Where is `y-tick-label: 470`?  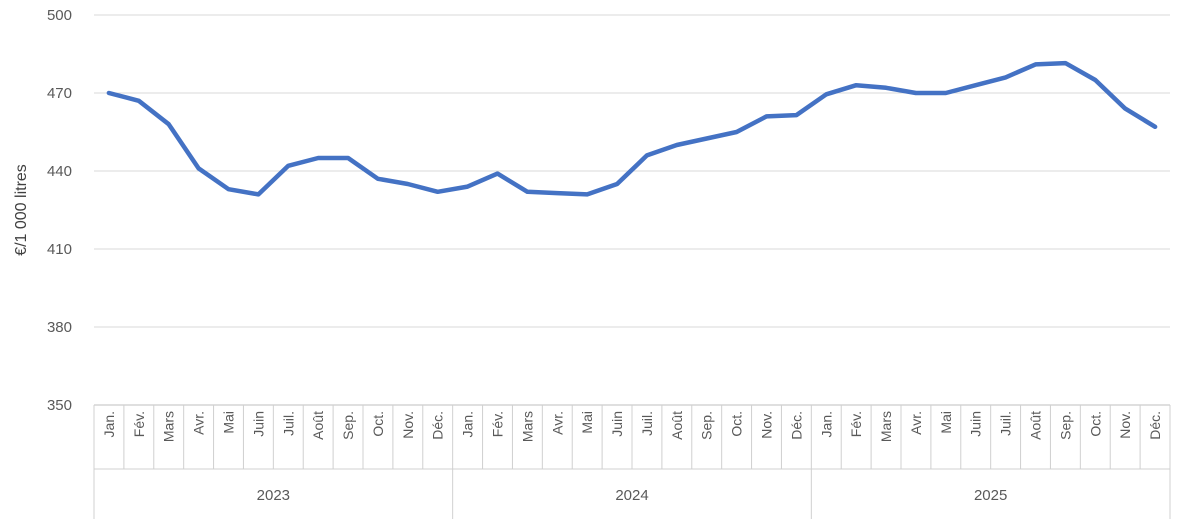
y-tick-label: 470 is located at coordinates (59, 93).